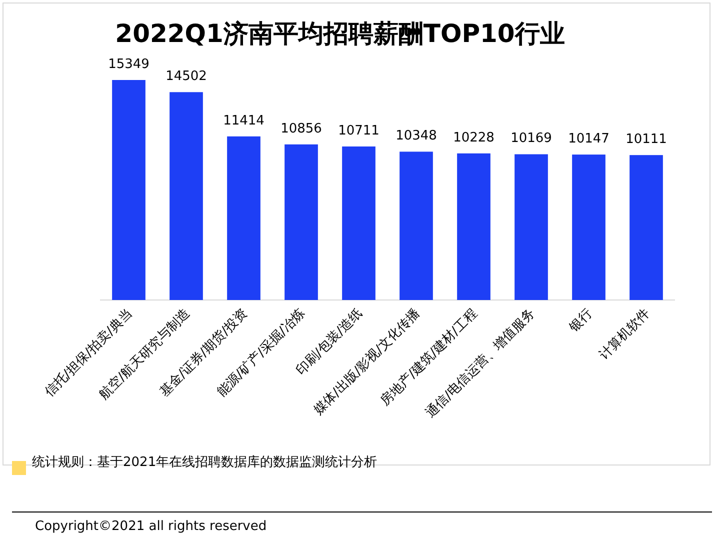  I want to click on data-label: 10348, so click(416, 136).